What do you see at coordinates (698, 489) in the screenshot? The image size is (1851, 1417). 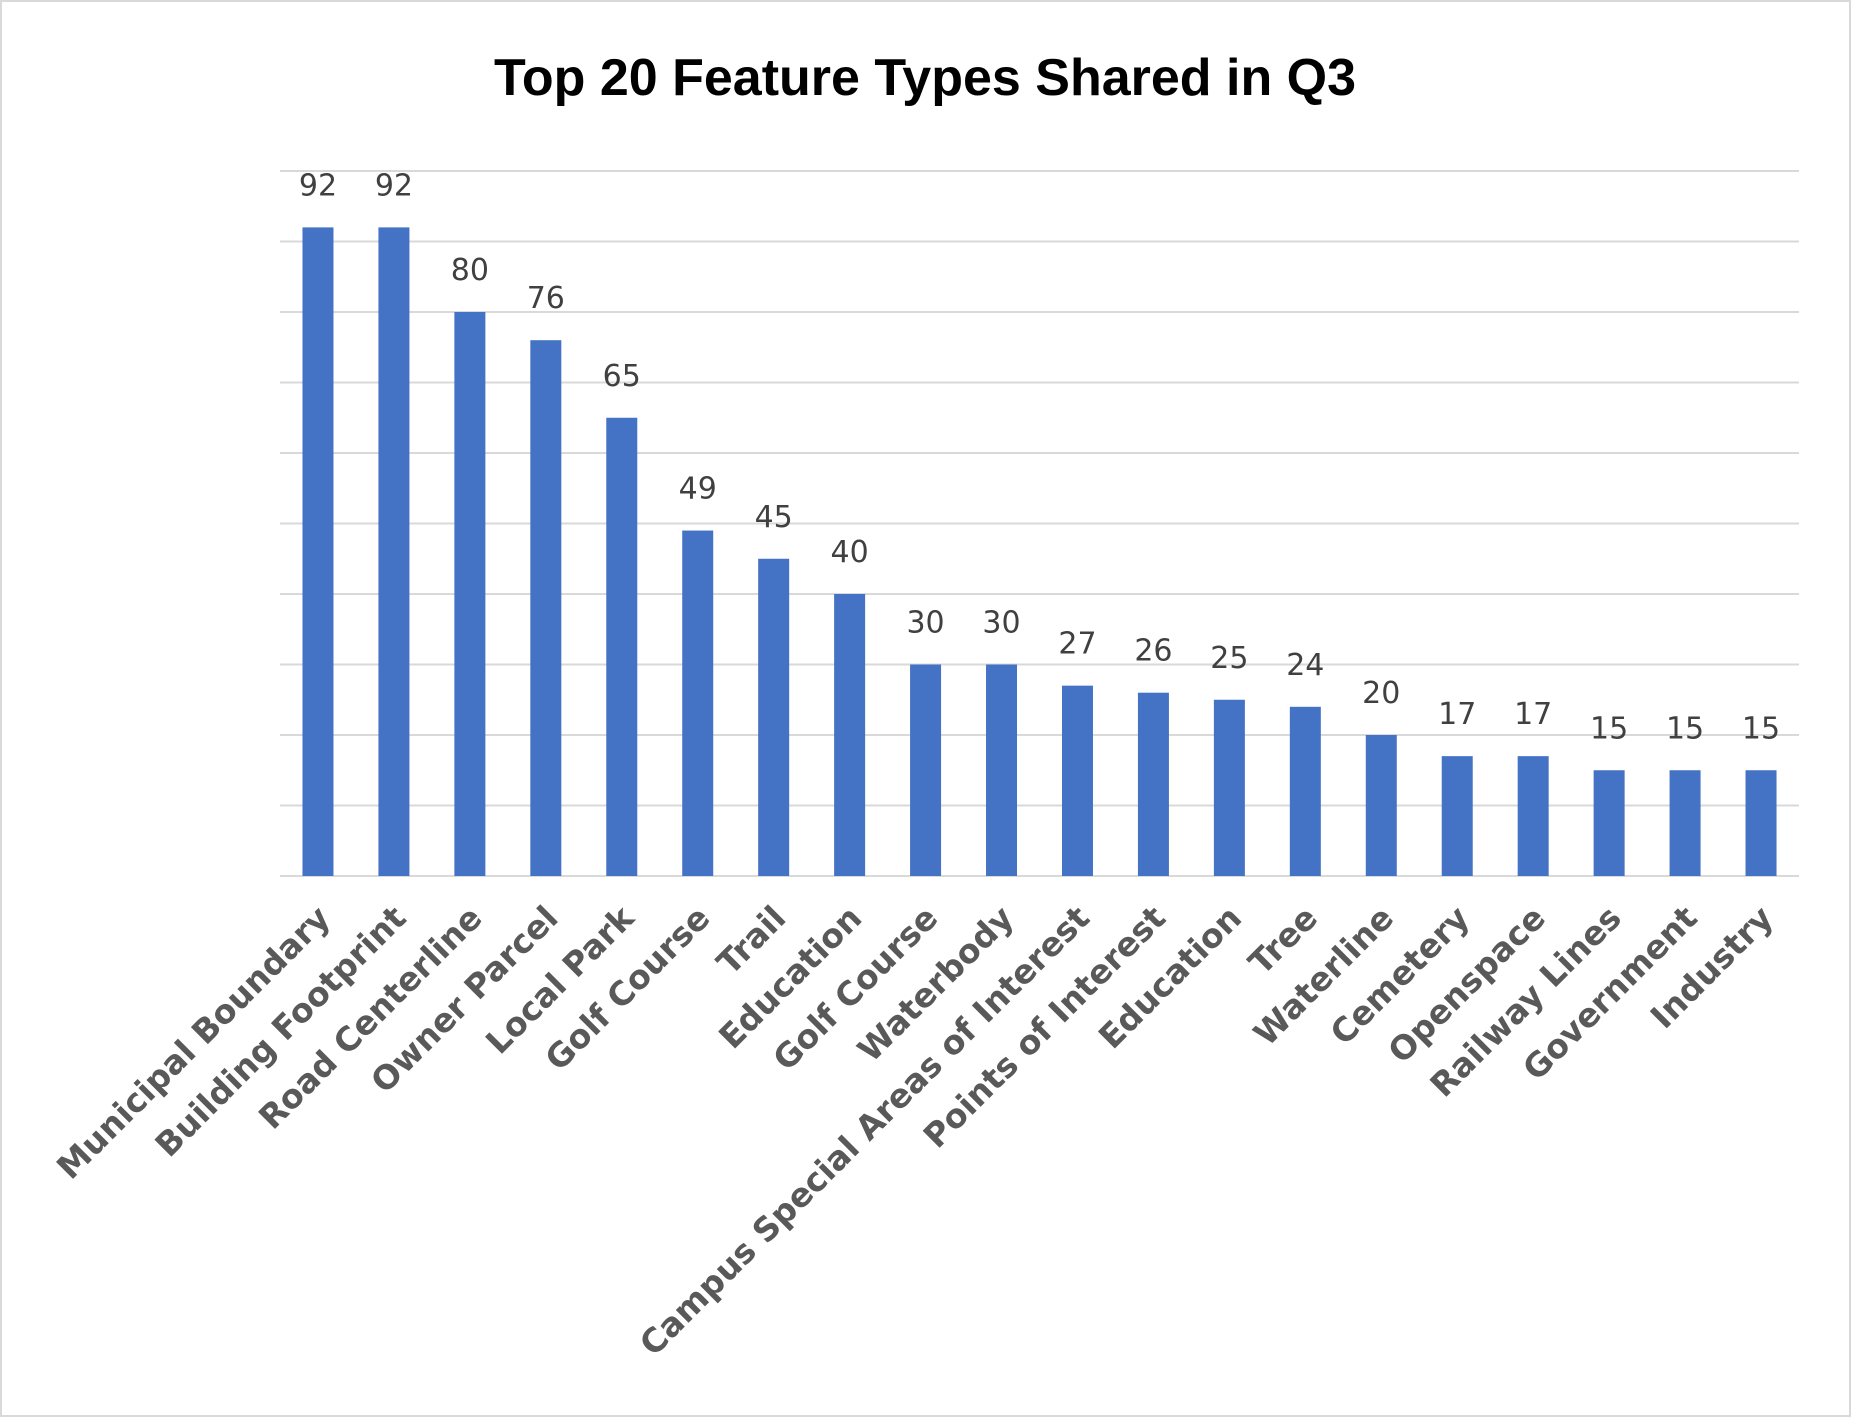 I see `data-label: 49` at bounding box center [698, 489].